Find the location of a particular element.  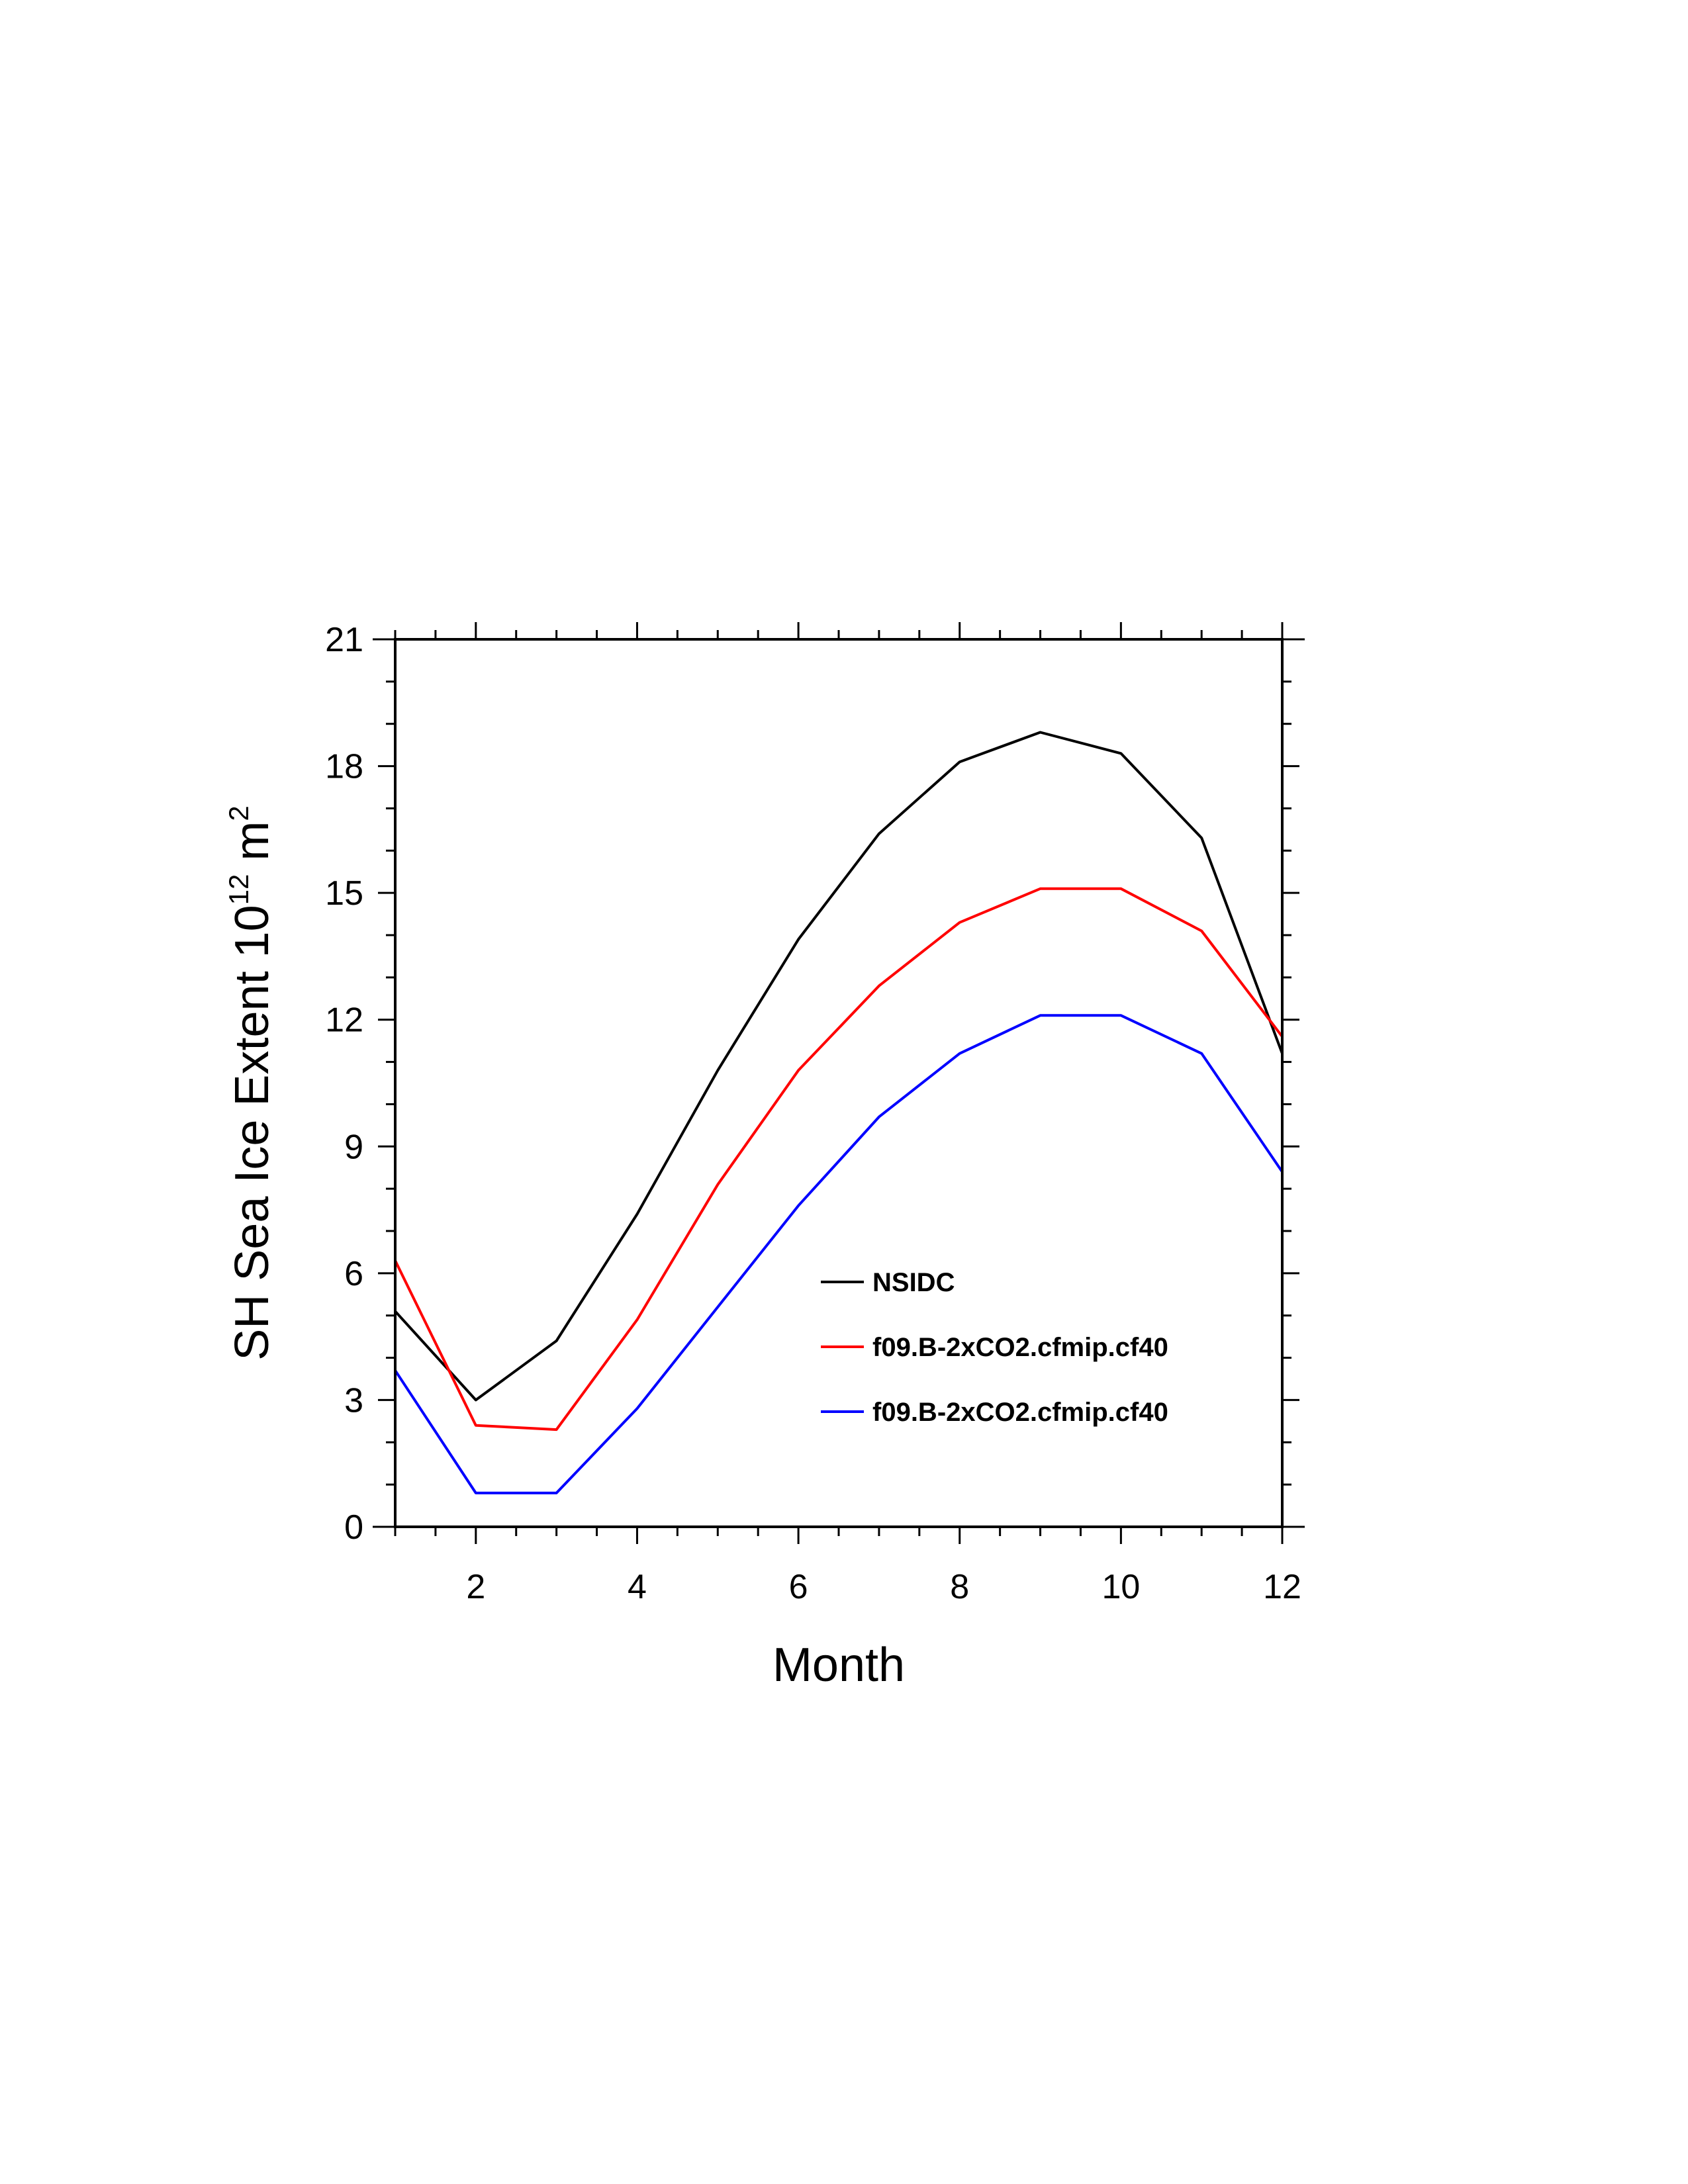

x-tick-label: 10 is located at coordinates (1121, 1587).